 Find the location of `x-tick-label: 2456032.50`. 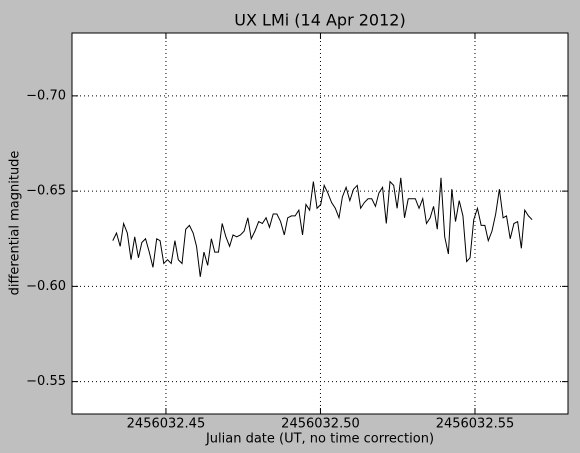

x-tick-label: 2456032.50 is located at coordinates (320, 424).